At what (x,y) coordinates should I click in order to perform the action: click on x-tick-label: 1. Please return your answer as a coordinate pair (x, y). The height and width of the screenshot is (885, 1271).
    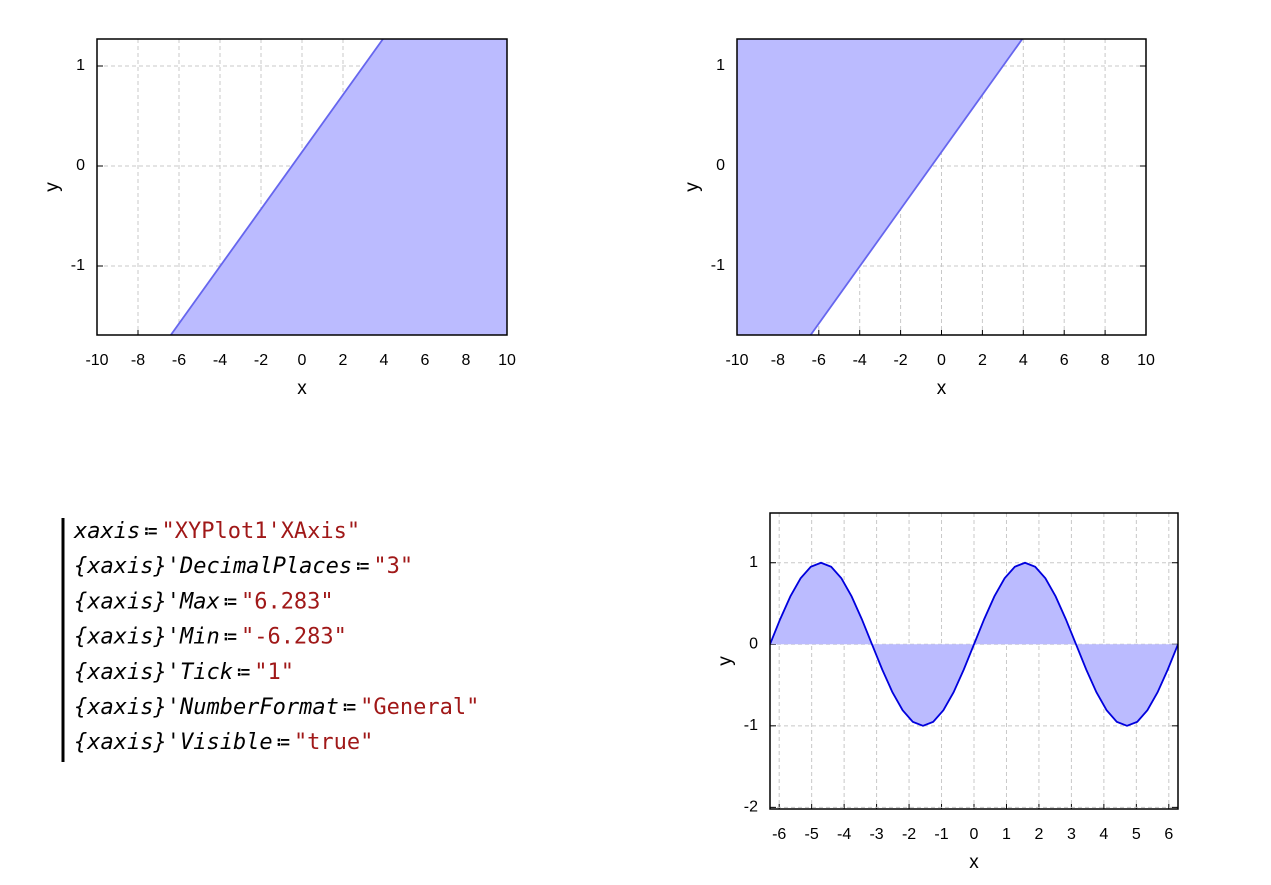
    Looking at the image, I should click on (1006, 834).